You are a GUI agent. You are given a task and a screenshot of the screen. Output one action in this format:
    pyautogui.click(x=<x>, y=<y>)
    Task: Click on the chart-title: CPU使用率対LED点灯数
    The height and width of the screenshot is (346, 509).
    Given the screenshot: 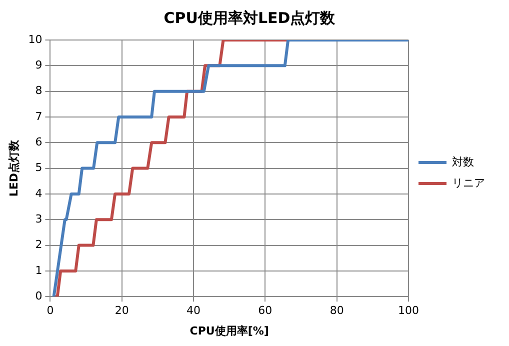 What is the action you would take?
    pyautogui.click(x=250, y=17)
    